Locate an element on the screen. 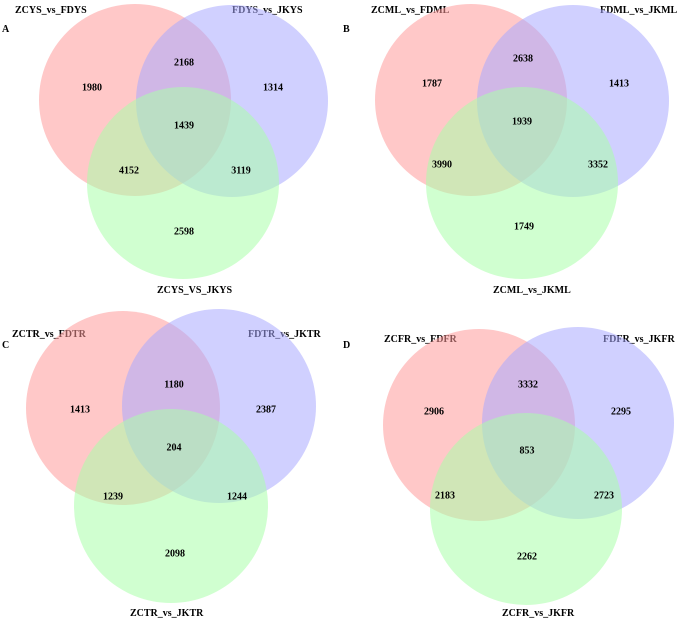 Image resolution: width=685 pixels, height=622 pixels. only-set1-count: 2906 is located at coordinates (434, 411).